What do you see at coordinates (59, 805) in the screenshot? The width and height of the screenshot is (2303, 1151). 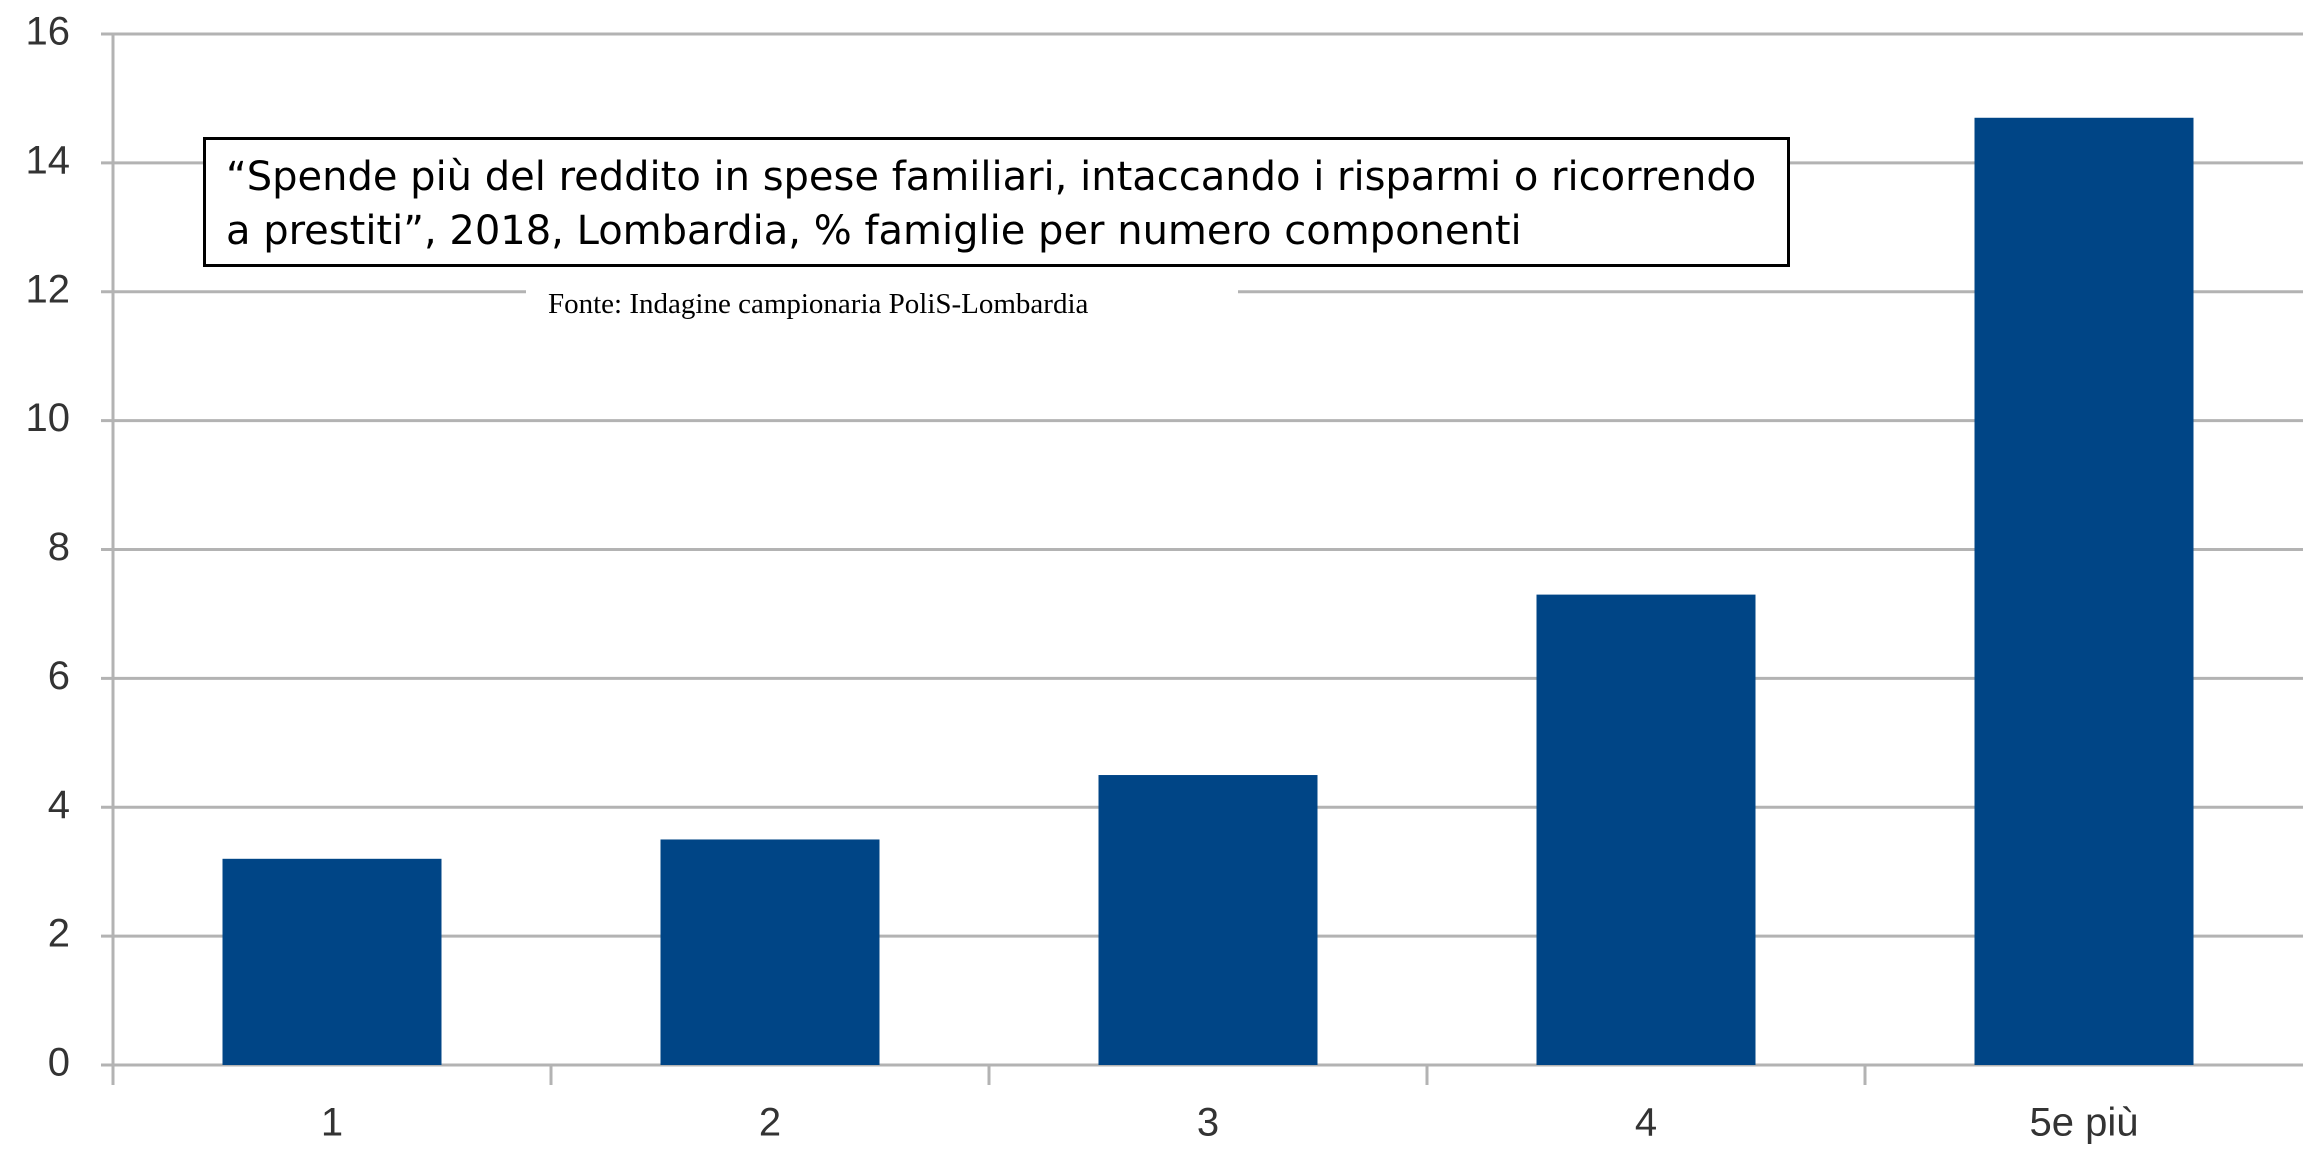 I see `y-tick-label: 4` at bounding box center [59, 805].